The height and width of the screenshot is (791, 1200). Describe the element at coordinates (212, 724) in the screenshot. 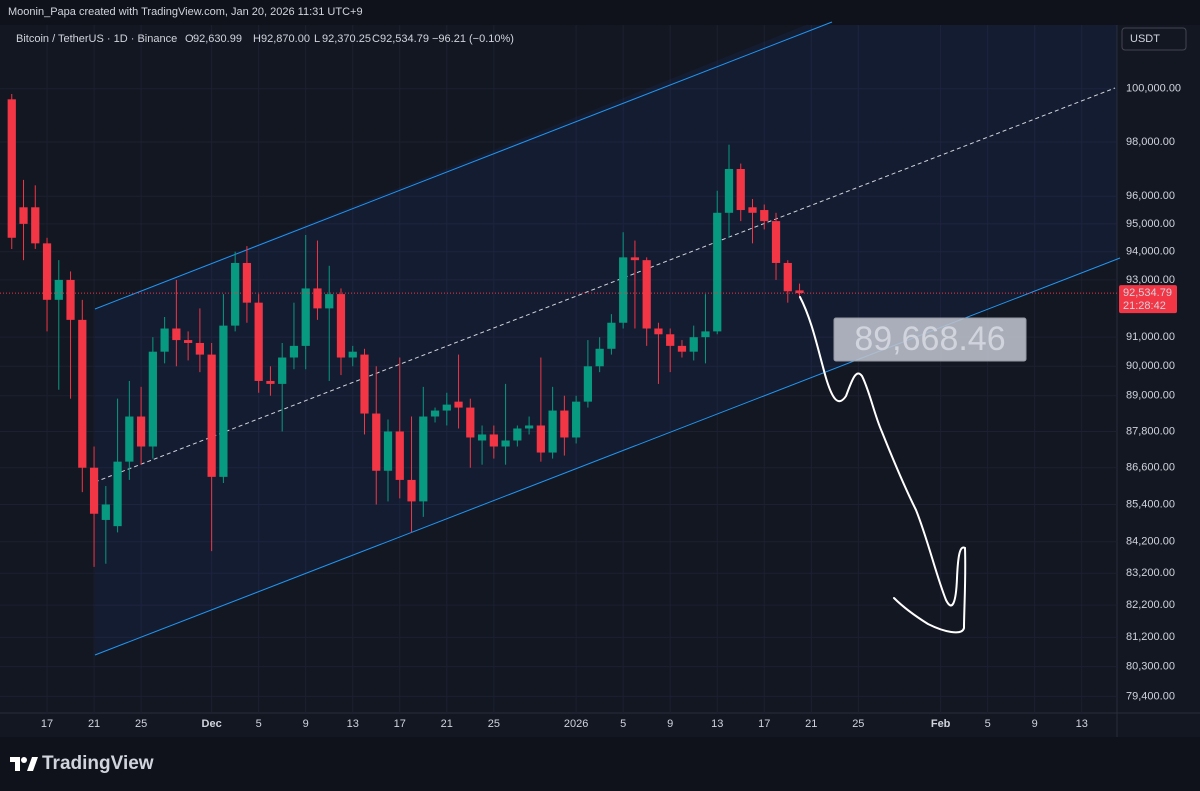

I see `x-tick-label: Dec` at that location.